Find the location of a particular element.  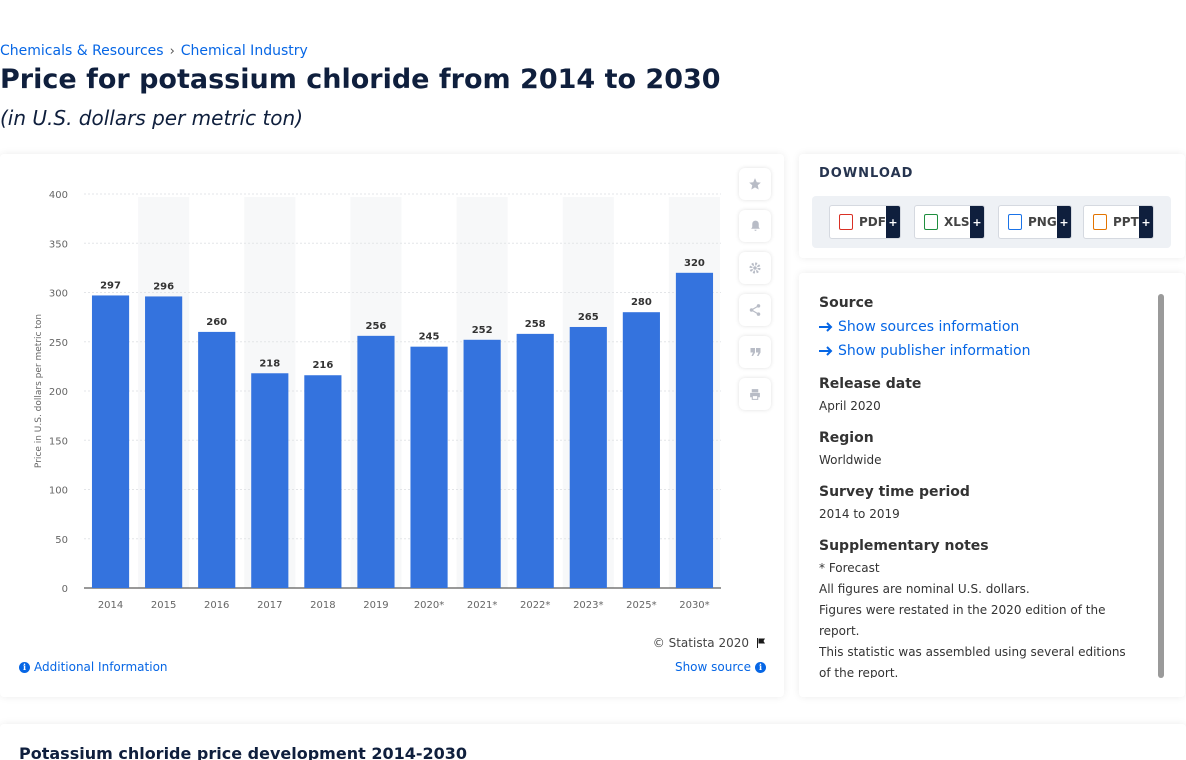

region-block: Region Worldwide is located at coordinates (979, 450).